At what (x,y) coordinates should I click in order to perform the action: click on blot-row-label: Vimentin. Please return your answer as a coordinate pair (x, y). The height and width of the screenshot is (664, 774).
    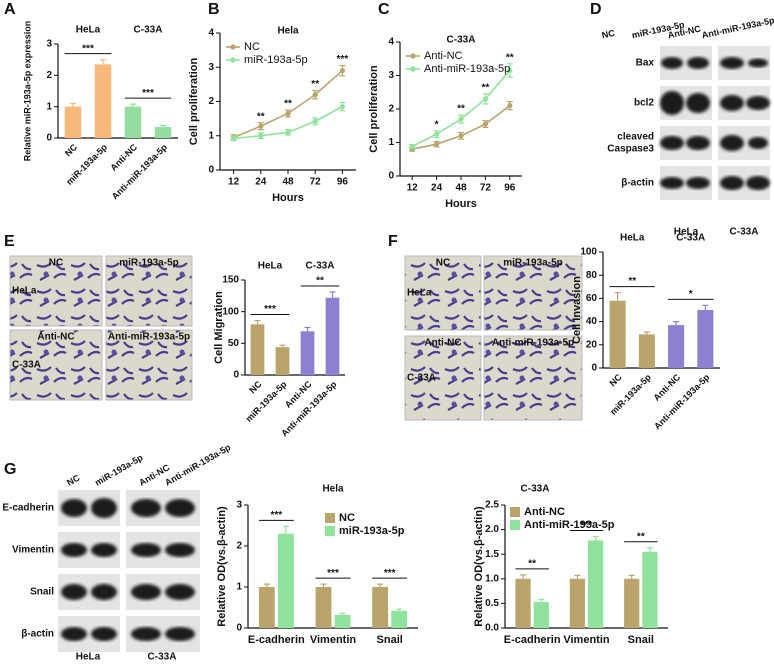
    Looking at the image, I should click on (33, 550).